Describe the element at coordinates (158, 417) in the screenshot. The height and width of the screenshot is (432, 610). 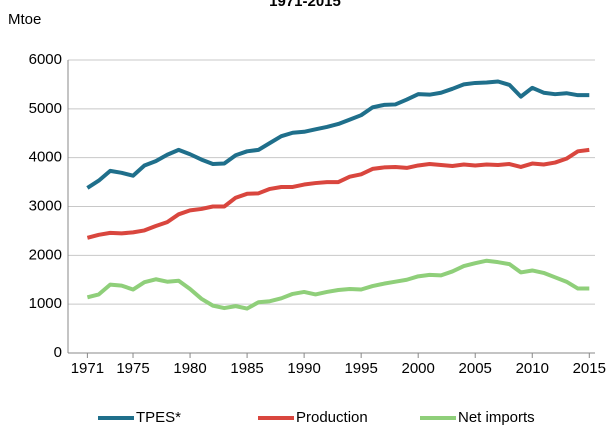
I see `legend-label: TPES*` at that location.